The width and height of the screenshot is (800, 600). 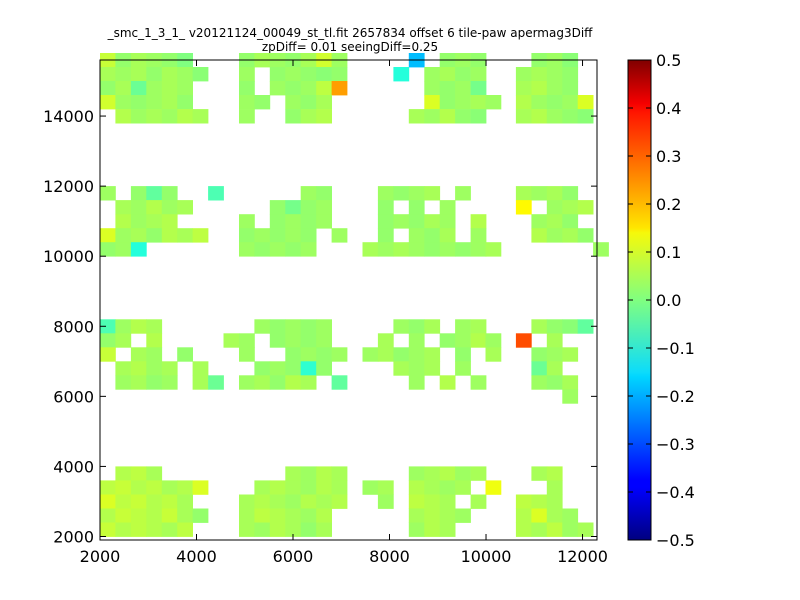 What do you see at coordinates (293, 556) in the screenshot?
I see `x-tick-label: 6000` at bounding box center [293, 556].